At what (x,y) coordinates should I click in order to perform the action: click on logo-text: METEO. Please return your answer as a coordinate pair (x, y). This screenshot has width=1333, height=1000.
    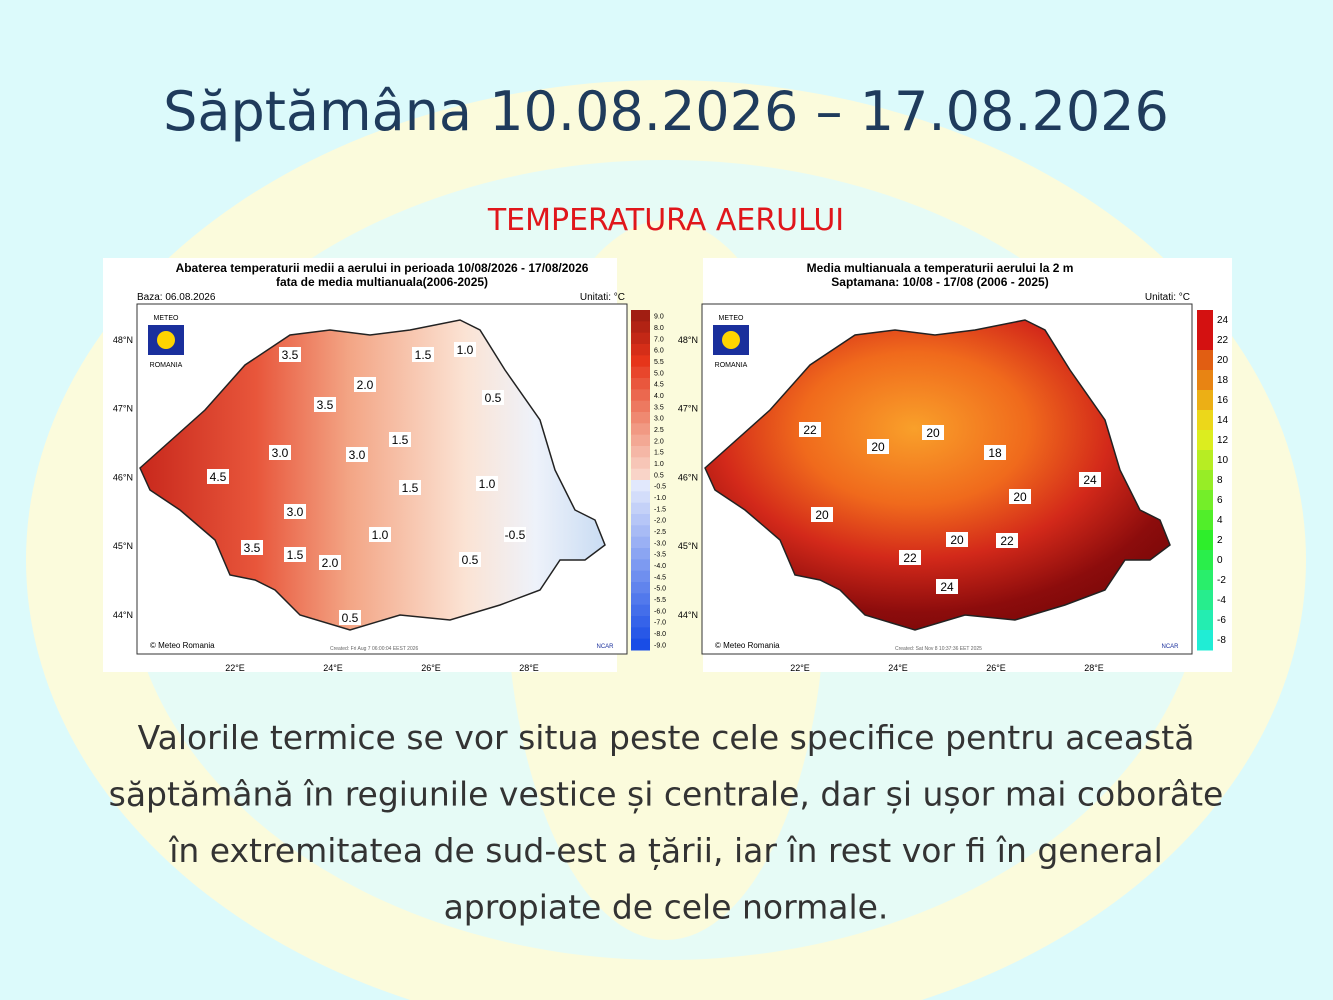
    Looking at the image, I should click on (731, 318).